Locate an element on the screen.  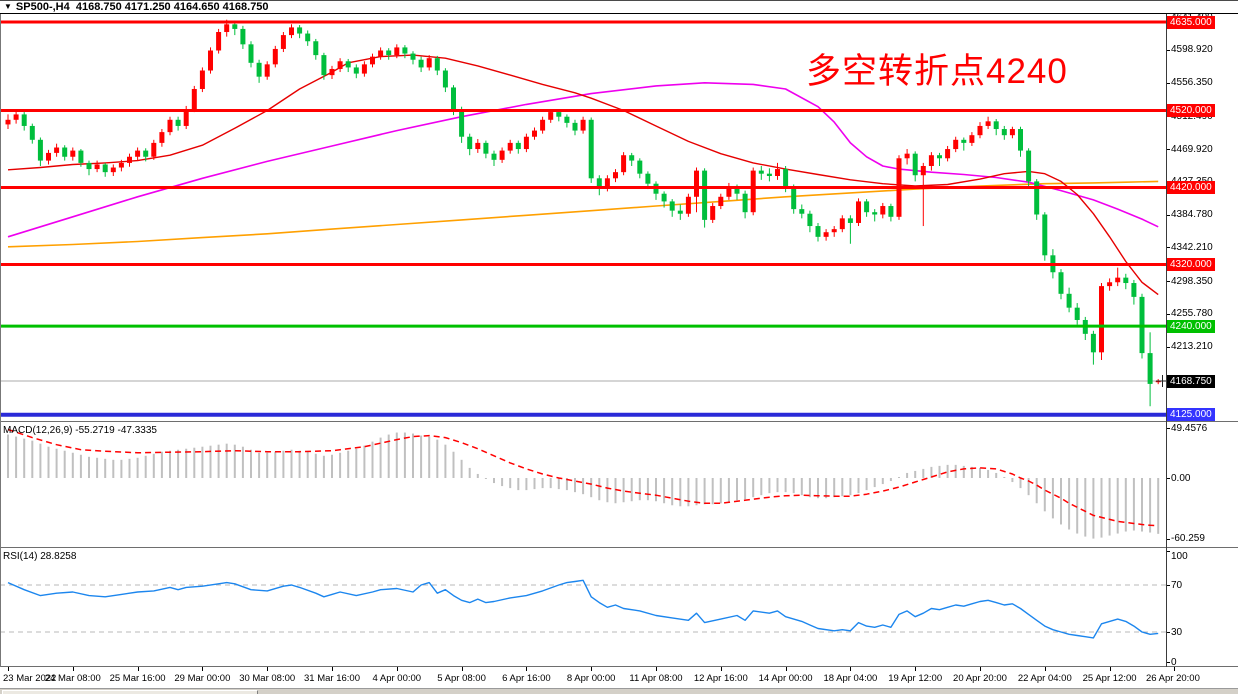
rsi-axis-tick: 100 is located at coordinates (1179, 556).